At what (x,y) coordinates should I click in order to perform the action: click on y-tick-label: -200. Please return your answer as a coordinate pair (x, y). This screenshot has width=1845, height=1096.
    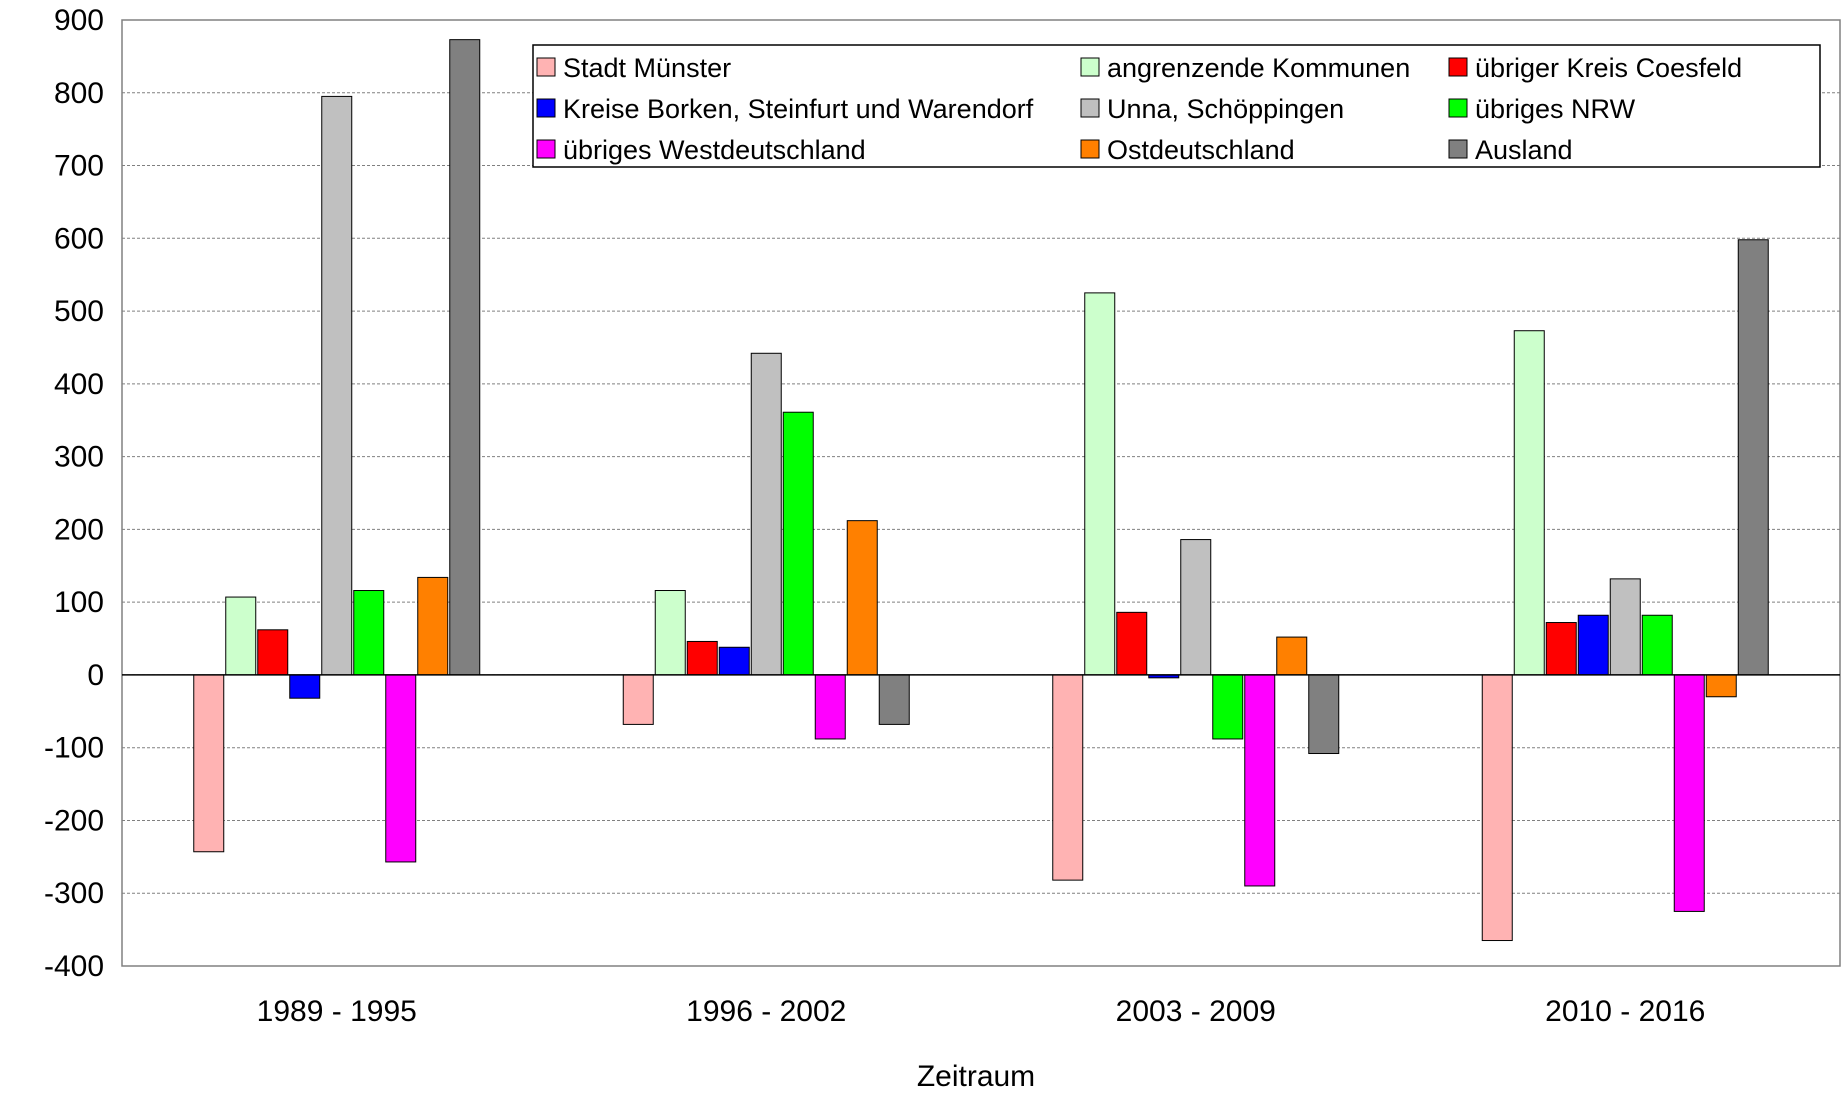
    Looking at the image, I should click on (74, 820).